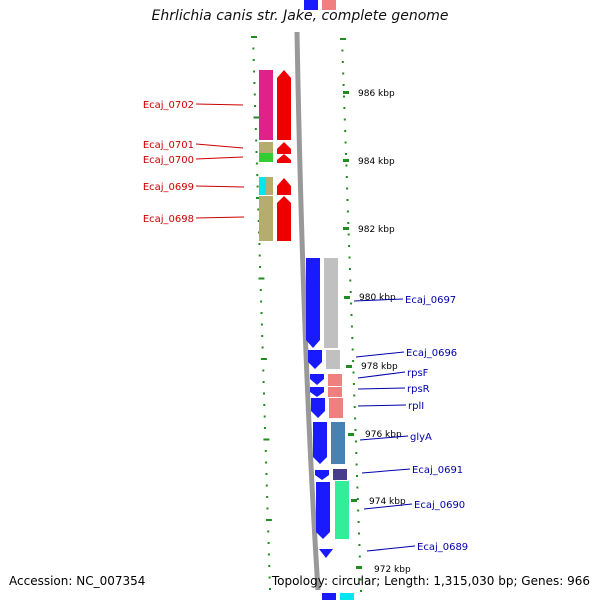 The image size is (600, 600). I want to click on gene-label-ecaj-0699: Ecaj_0699, so click(168, 187).